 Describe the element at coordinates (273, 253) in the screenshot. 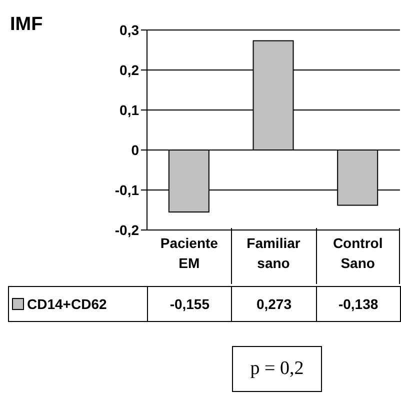

I see `x-tick-label: Familiar sano` at that location.